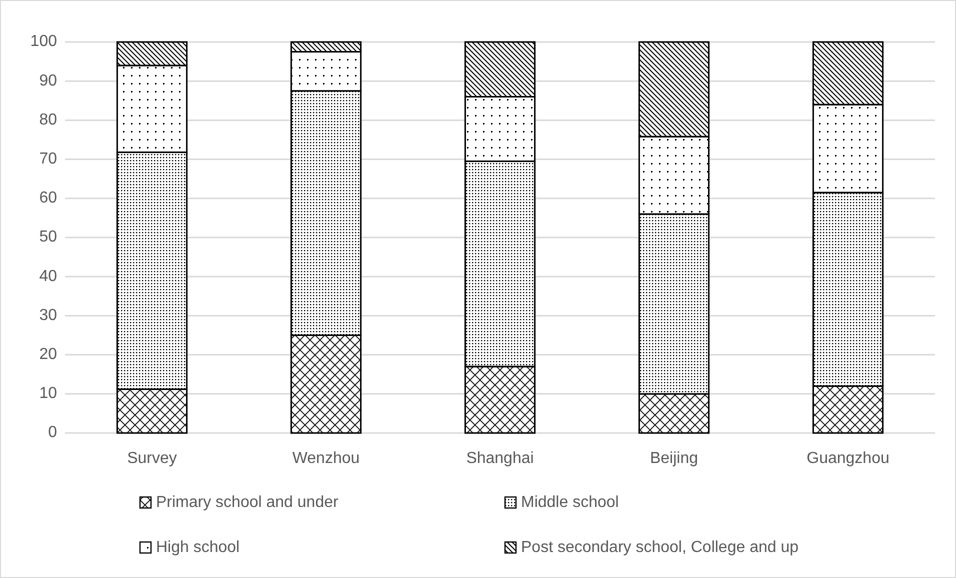  I want to click on legend-label: Post secondary school, College and up, so click(660, 547).